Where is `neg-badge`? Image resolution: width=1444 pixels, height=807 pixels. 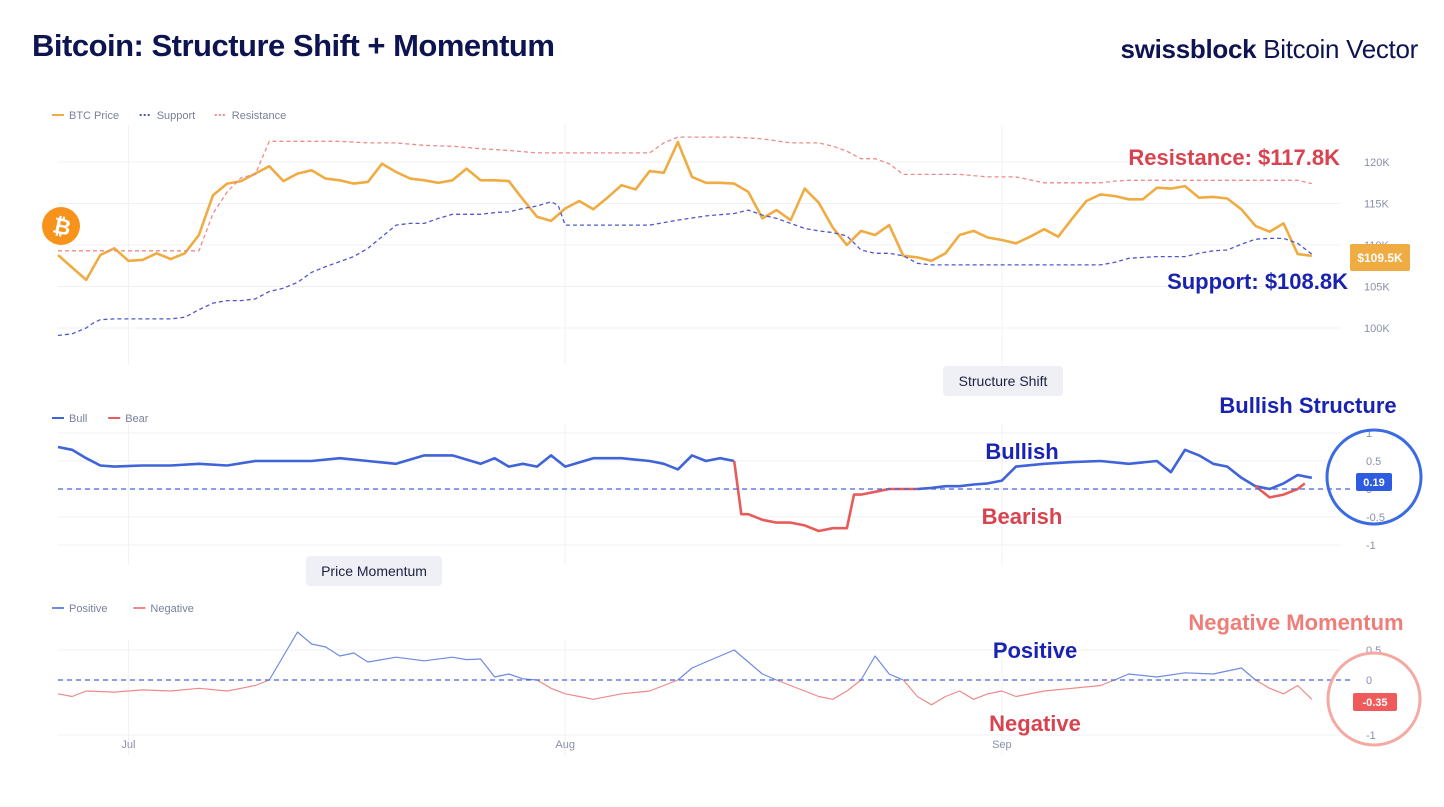
neg-badge is located at coordinates (1375, 702).